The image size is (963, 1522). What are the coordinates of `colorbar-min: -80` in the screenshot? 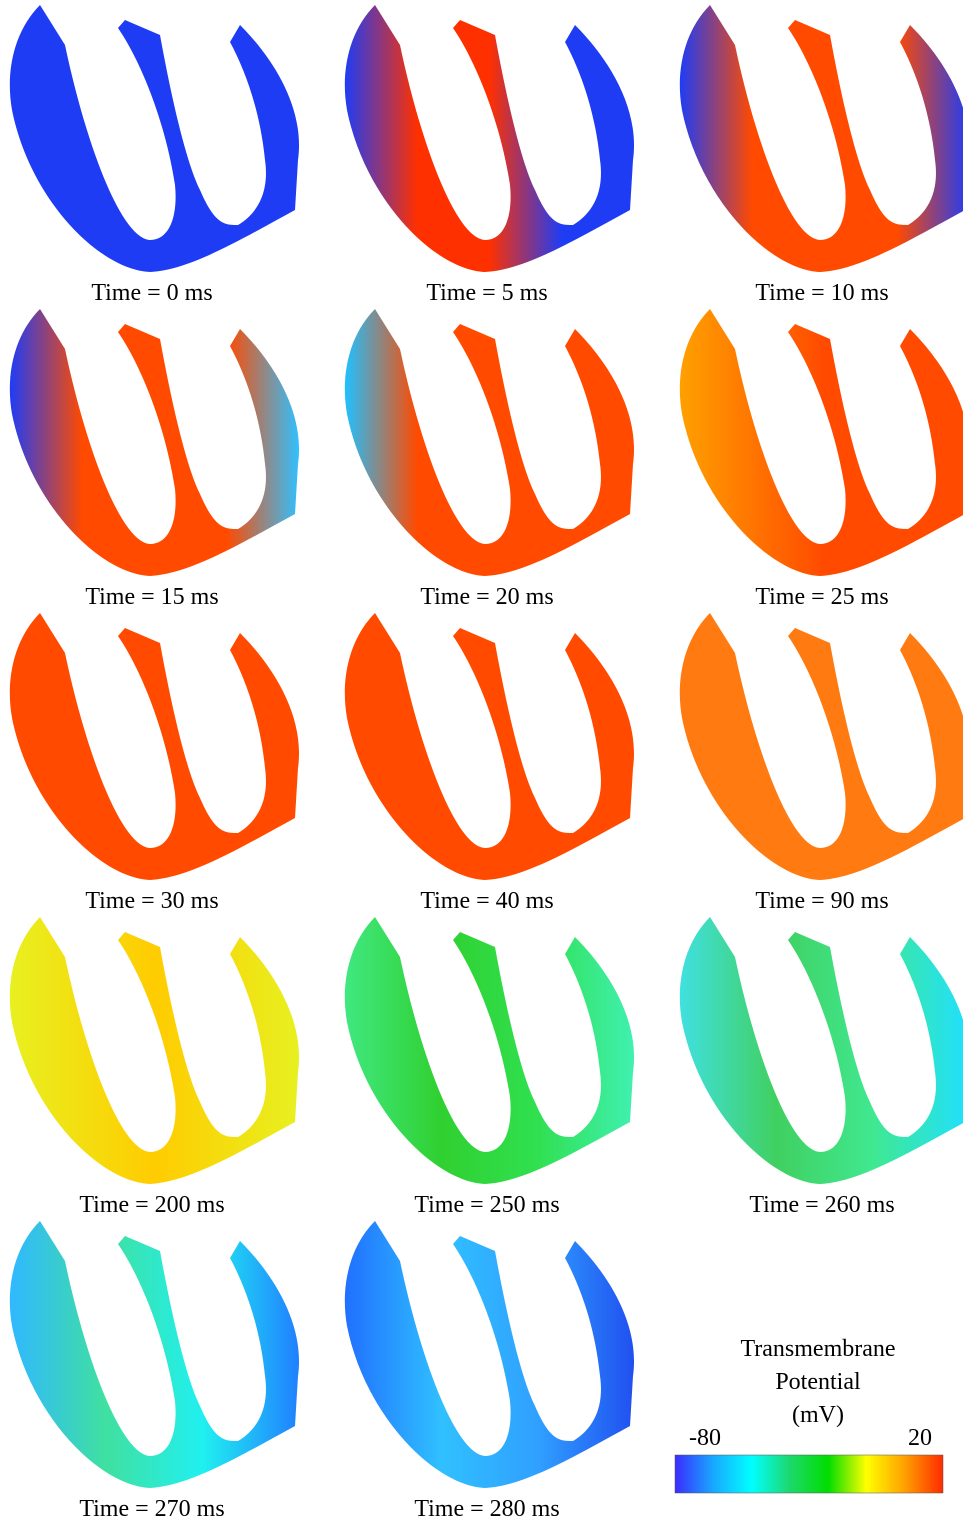 It's located at (705, 1438).